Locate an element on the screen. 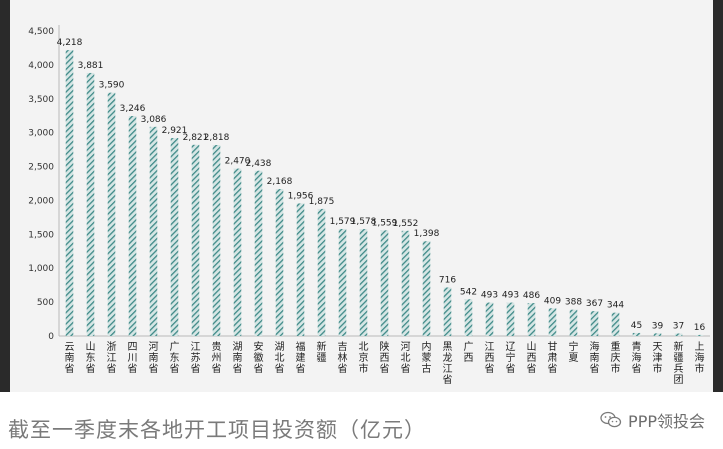 The width and height of the screenshot is (723, 449). data-label: 1,579 is located at coordinates (343, 222).